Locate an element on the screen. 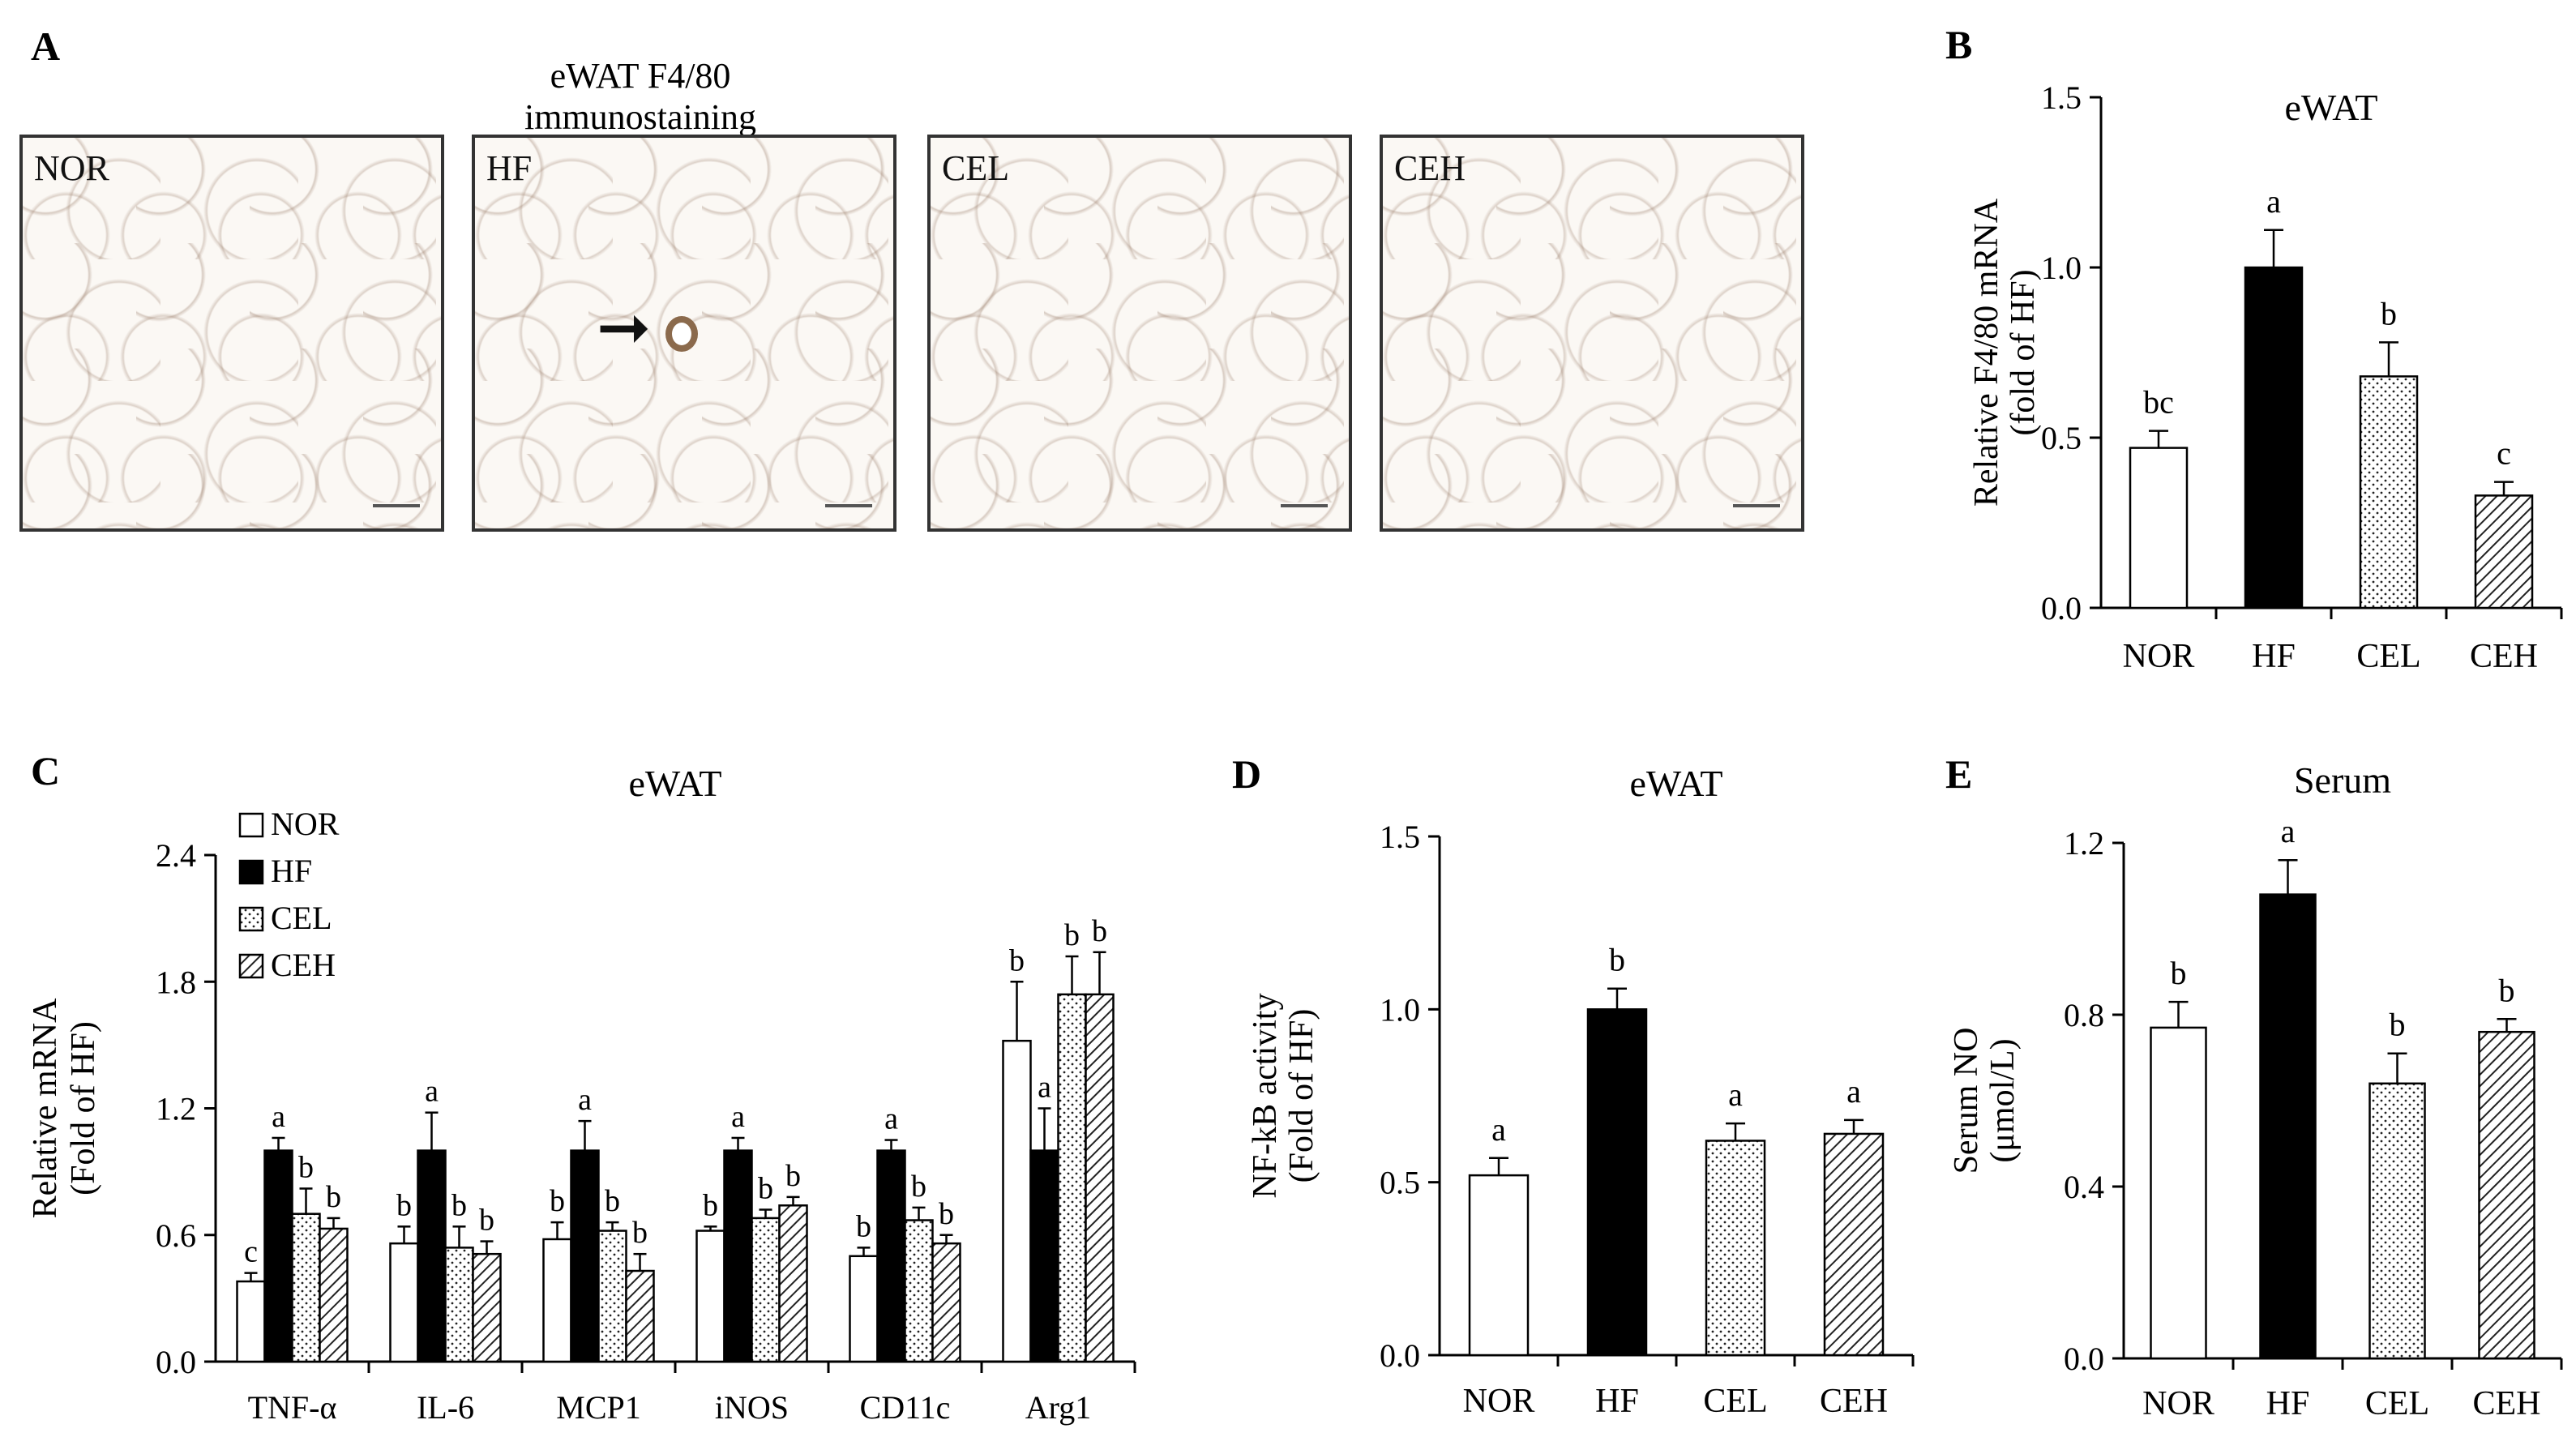 The height and width of the screenshot is (1437, 2576). panel-c-ylabel-2: (Fold of HF) is located at coordinates (83, 1108).